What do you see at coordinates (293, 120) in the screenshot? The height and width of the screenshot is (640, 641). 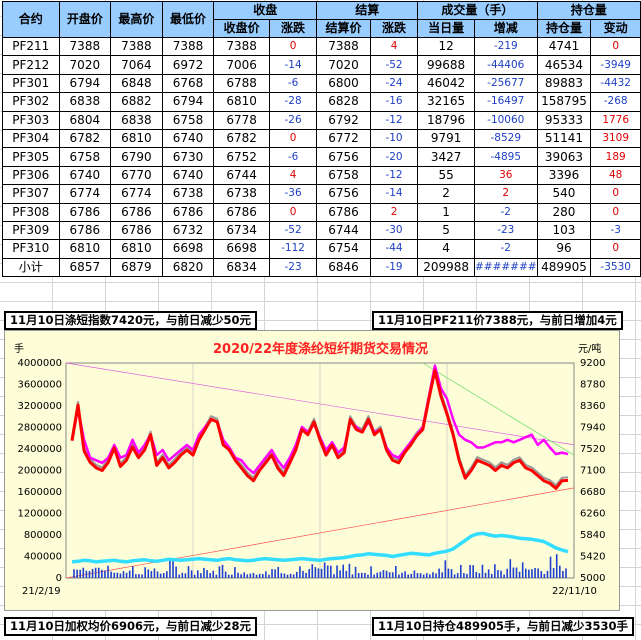 I see `table-cell: -26` at bounding box center [293, 120].